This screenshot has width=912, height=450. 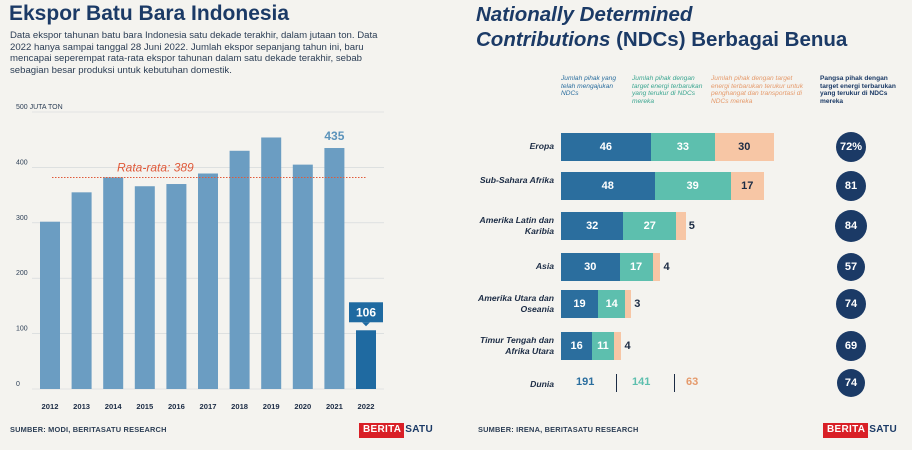 What do you see at coordinates (637, 304) in the screenshot?
I see `bar-value-outside: 3` at bounding box center [637, 304].